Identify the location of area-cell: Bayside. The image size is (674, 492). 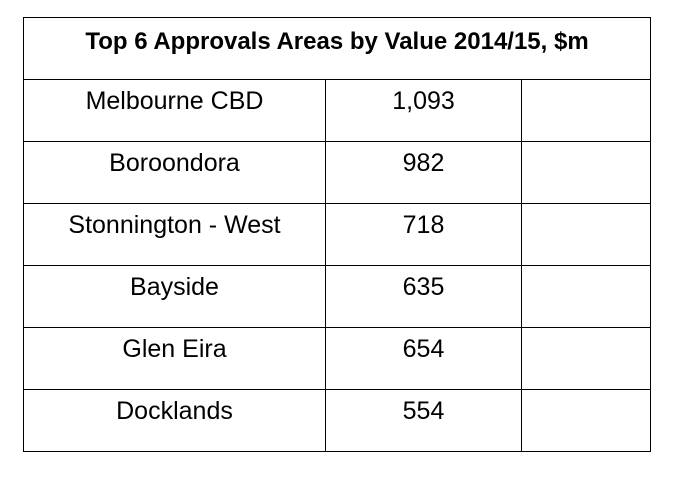
(174, 296).